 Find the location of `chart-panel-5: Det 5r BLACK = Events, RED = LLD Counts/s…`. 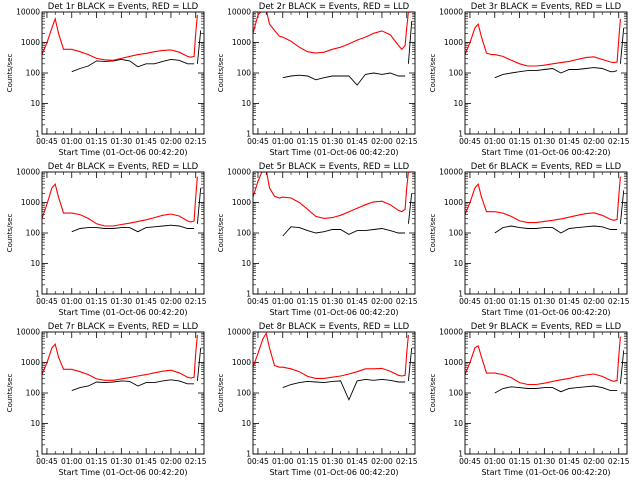

chart-panel-5: Det 5r BLACK = Events, RED = LLD Counts/s… is located at coordinates (317, 239).